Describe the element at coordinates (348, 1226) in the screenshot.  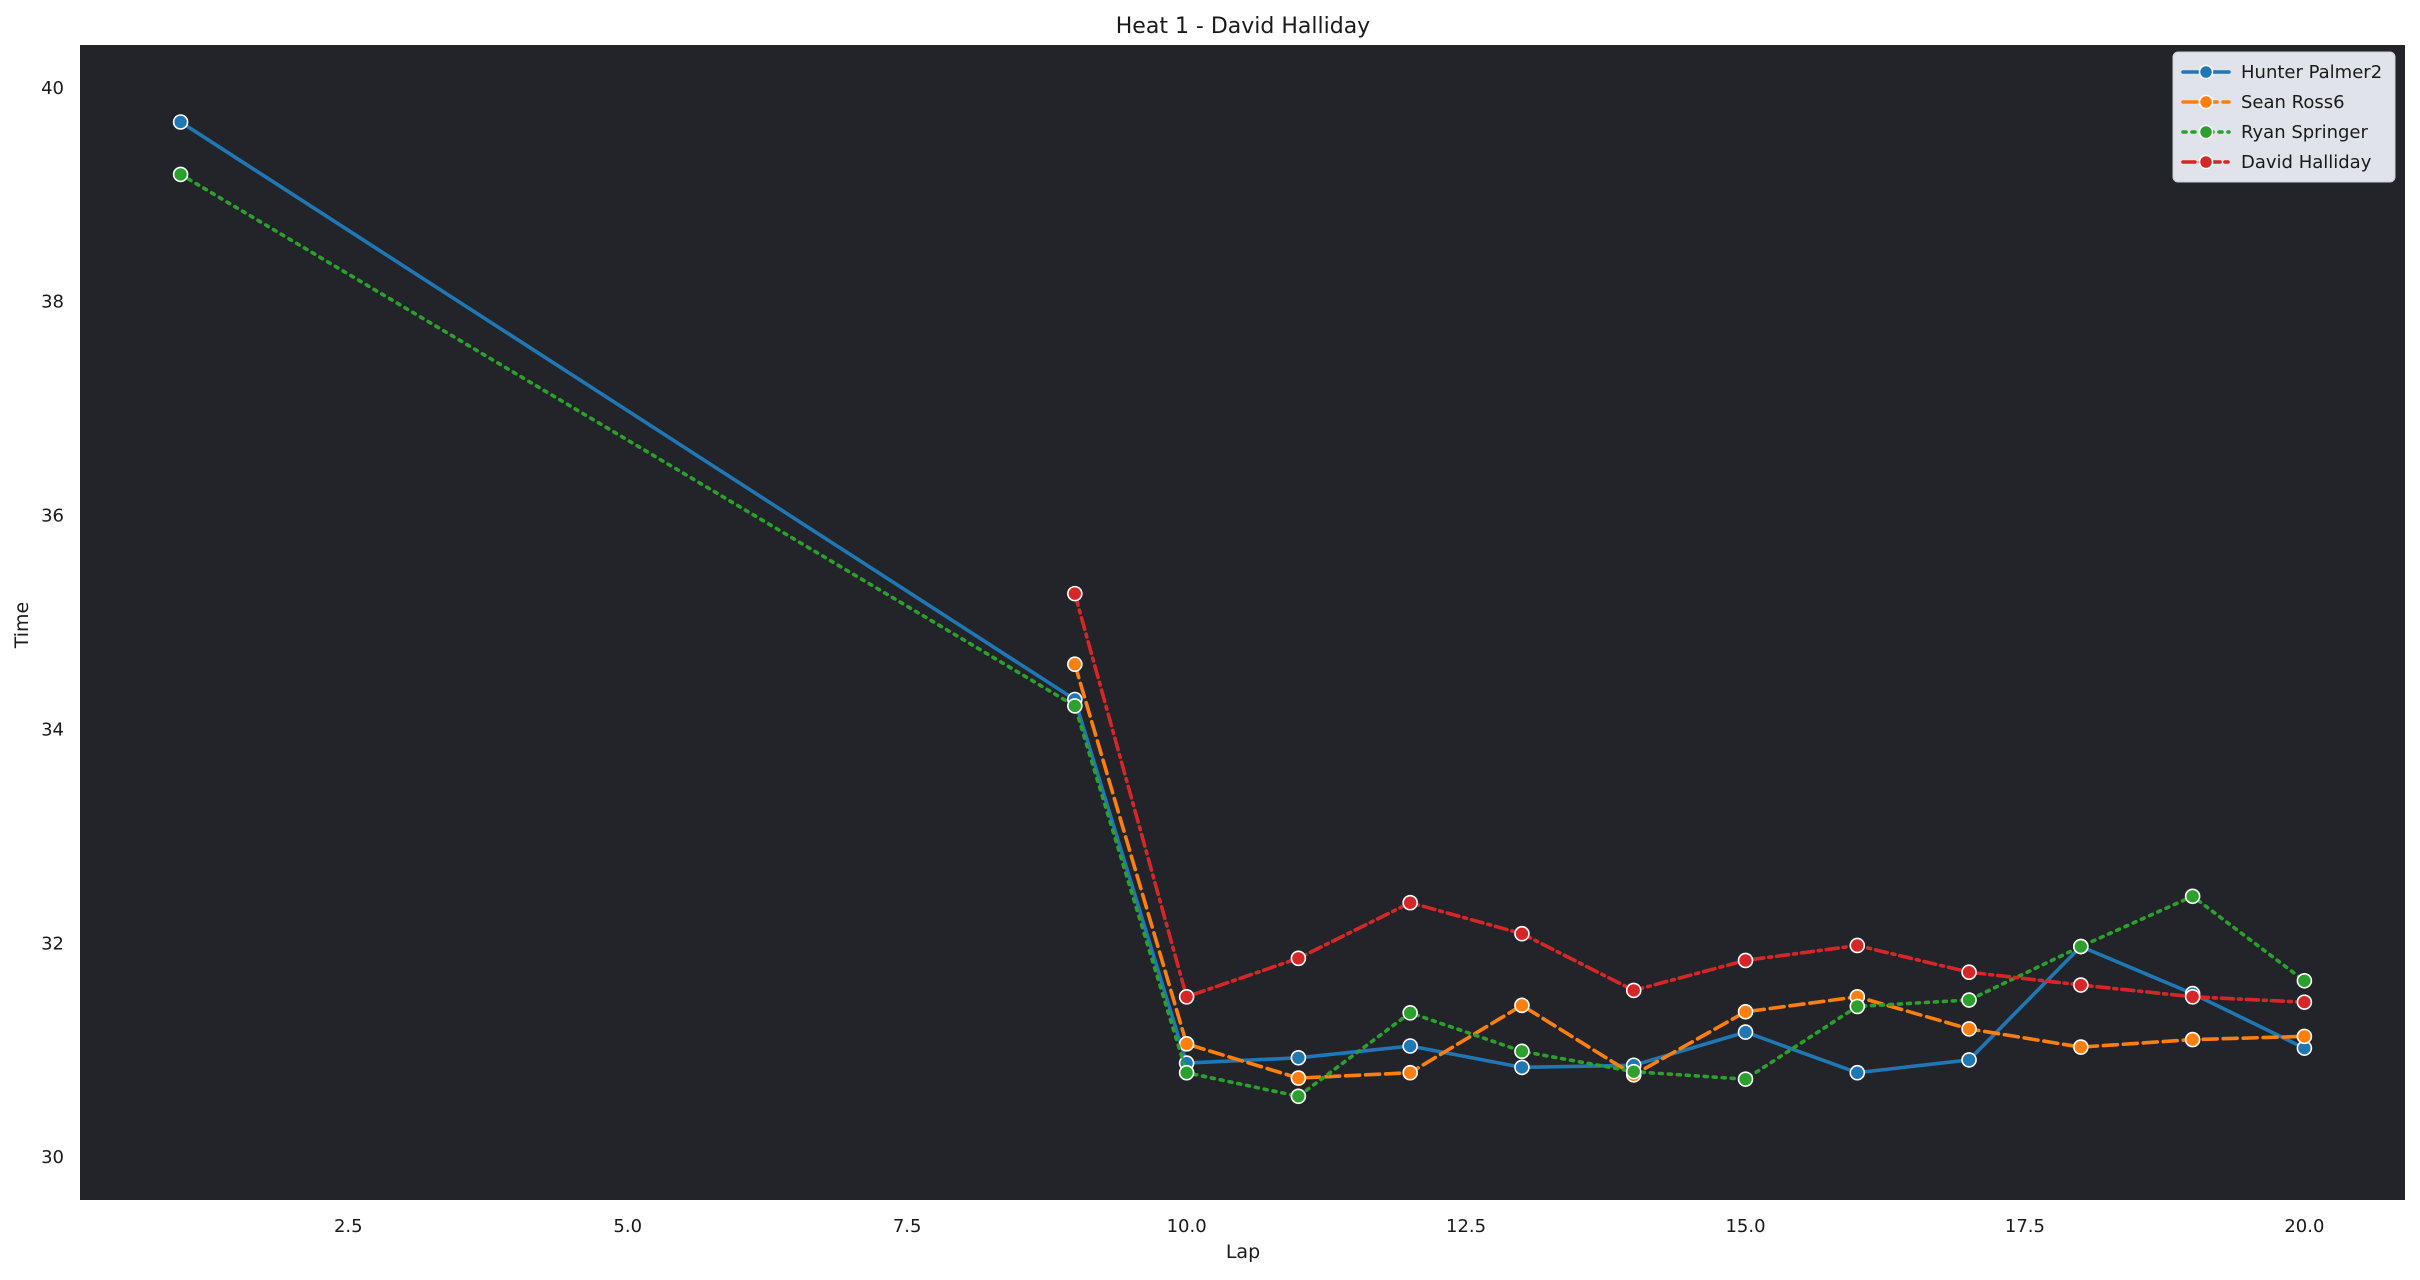
I see `x-tick-label: 2.5` at that location.